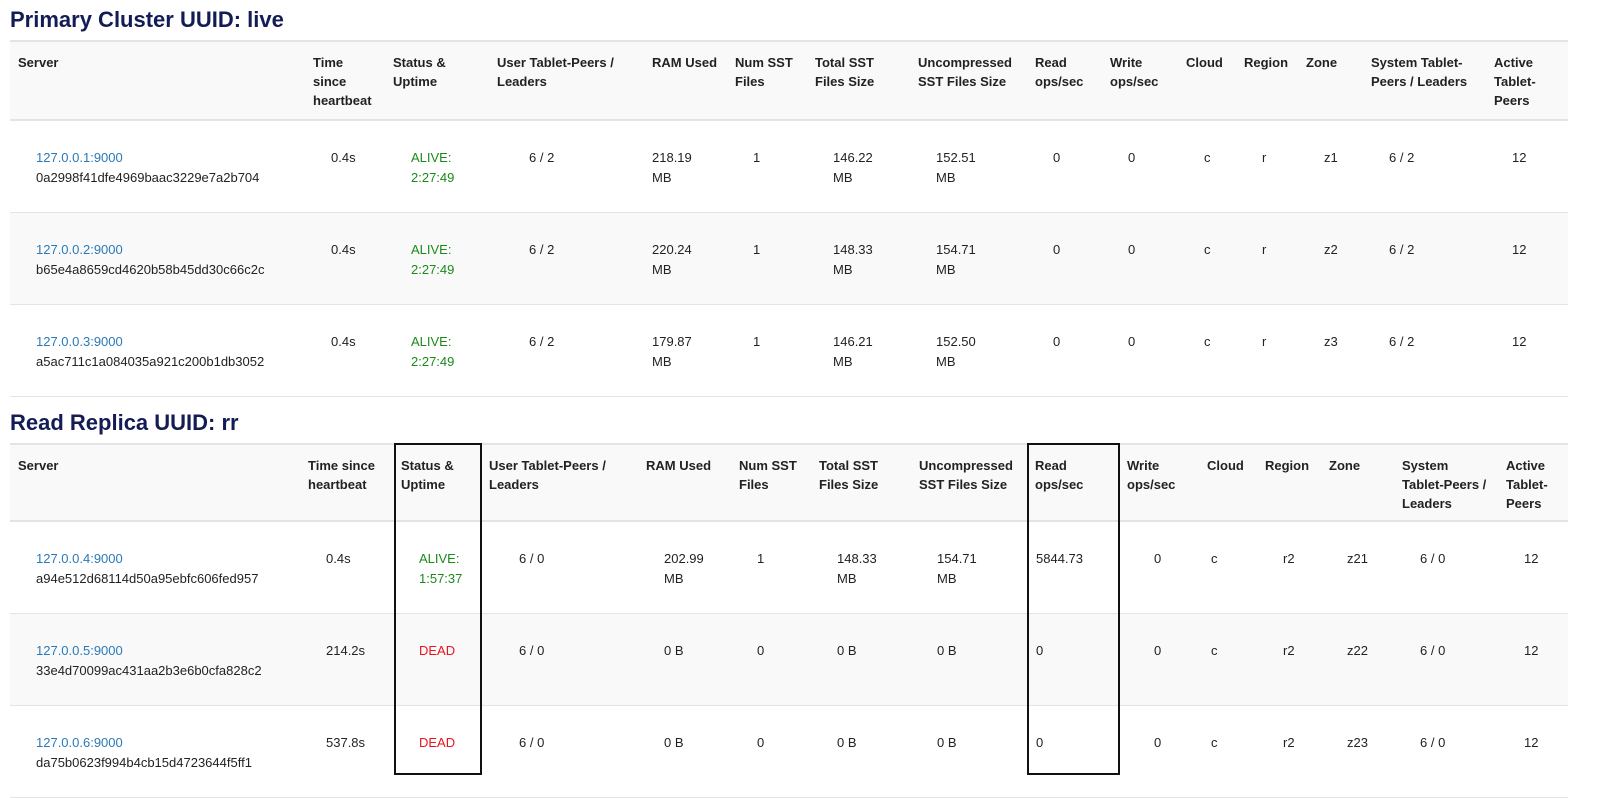  Describe the element at coordinates (1132, 157) in the screenshot. I see `write-ops-value: 0` at that location.